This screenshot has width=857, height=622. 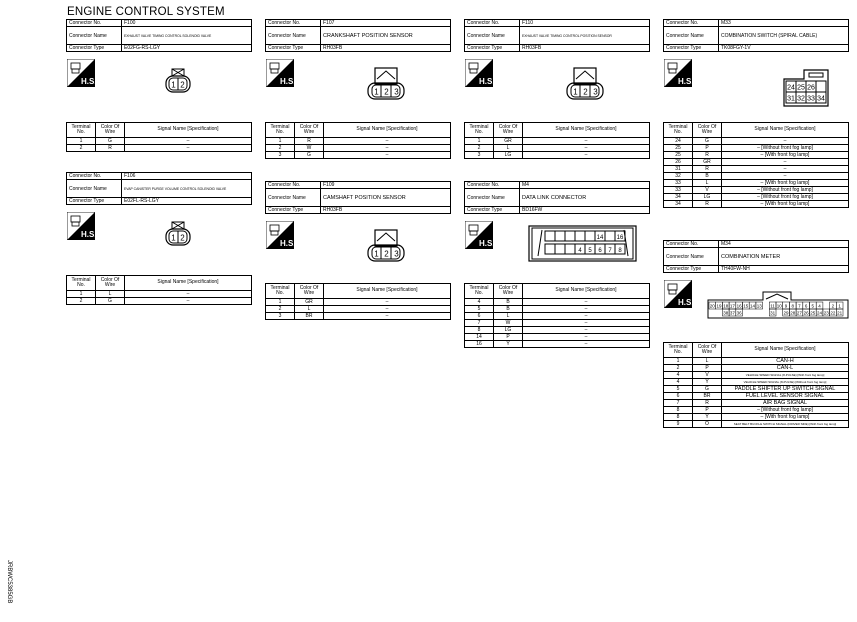 I want to click on signal-name: – [With front fog lamp], so click(x=785, y=183).